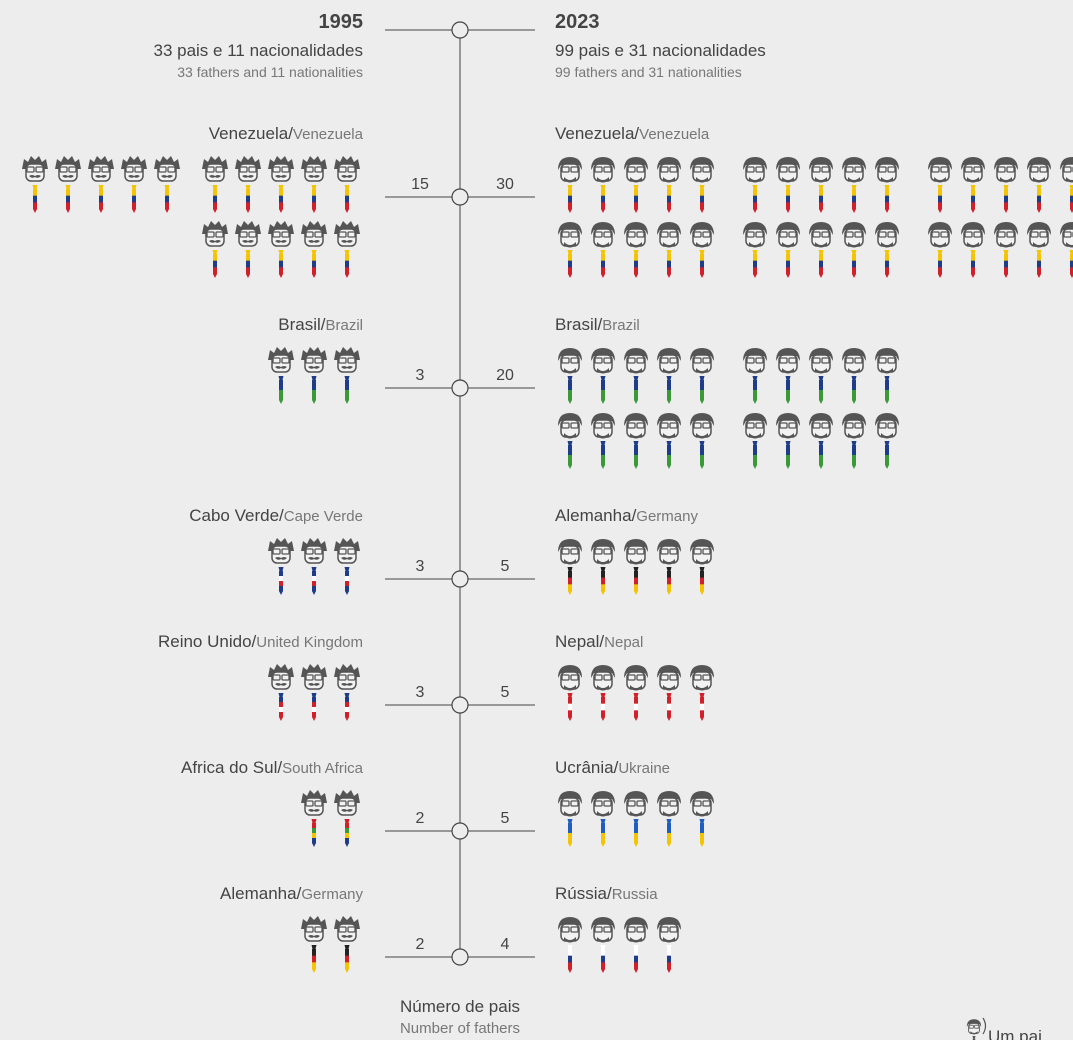 This screenshot has height=1040, width=1073. I want to click on axis-node, so click(460, 197).